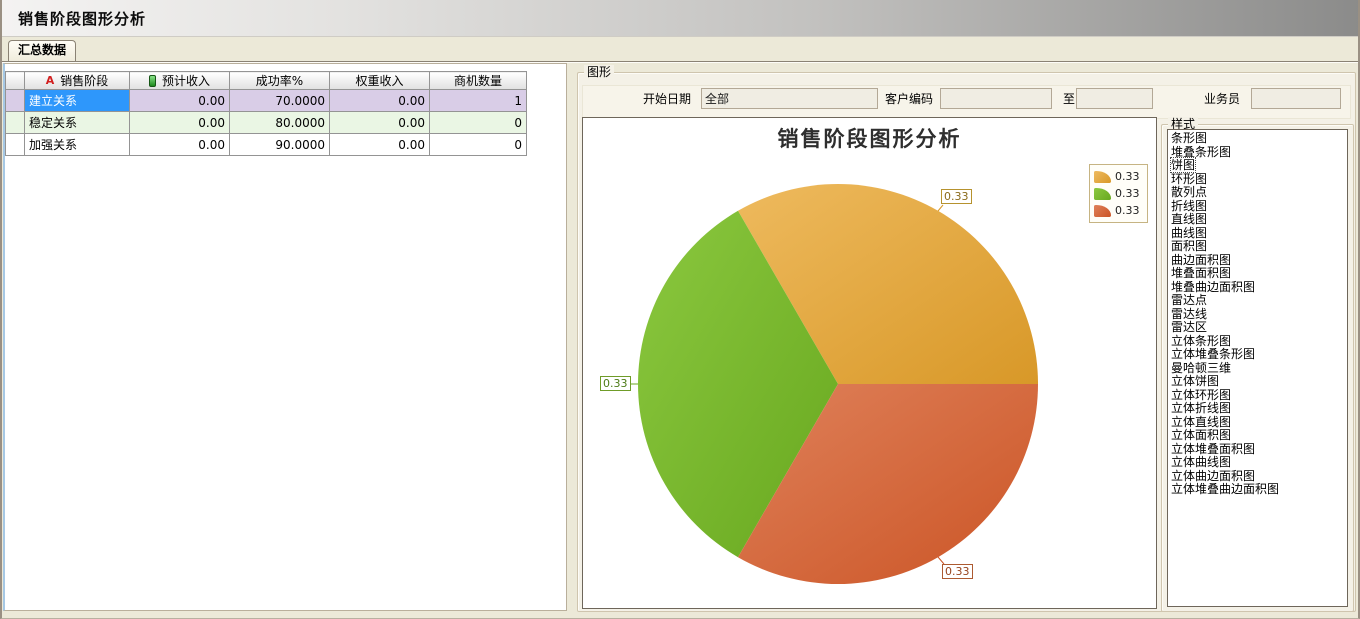 This screenshot has width=1360, height=619. I want to click on numeric-type-icon, so click(152, 80).